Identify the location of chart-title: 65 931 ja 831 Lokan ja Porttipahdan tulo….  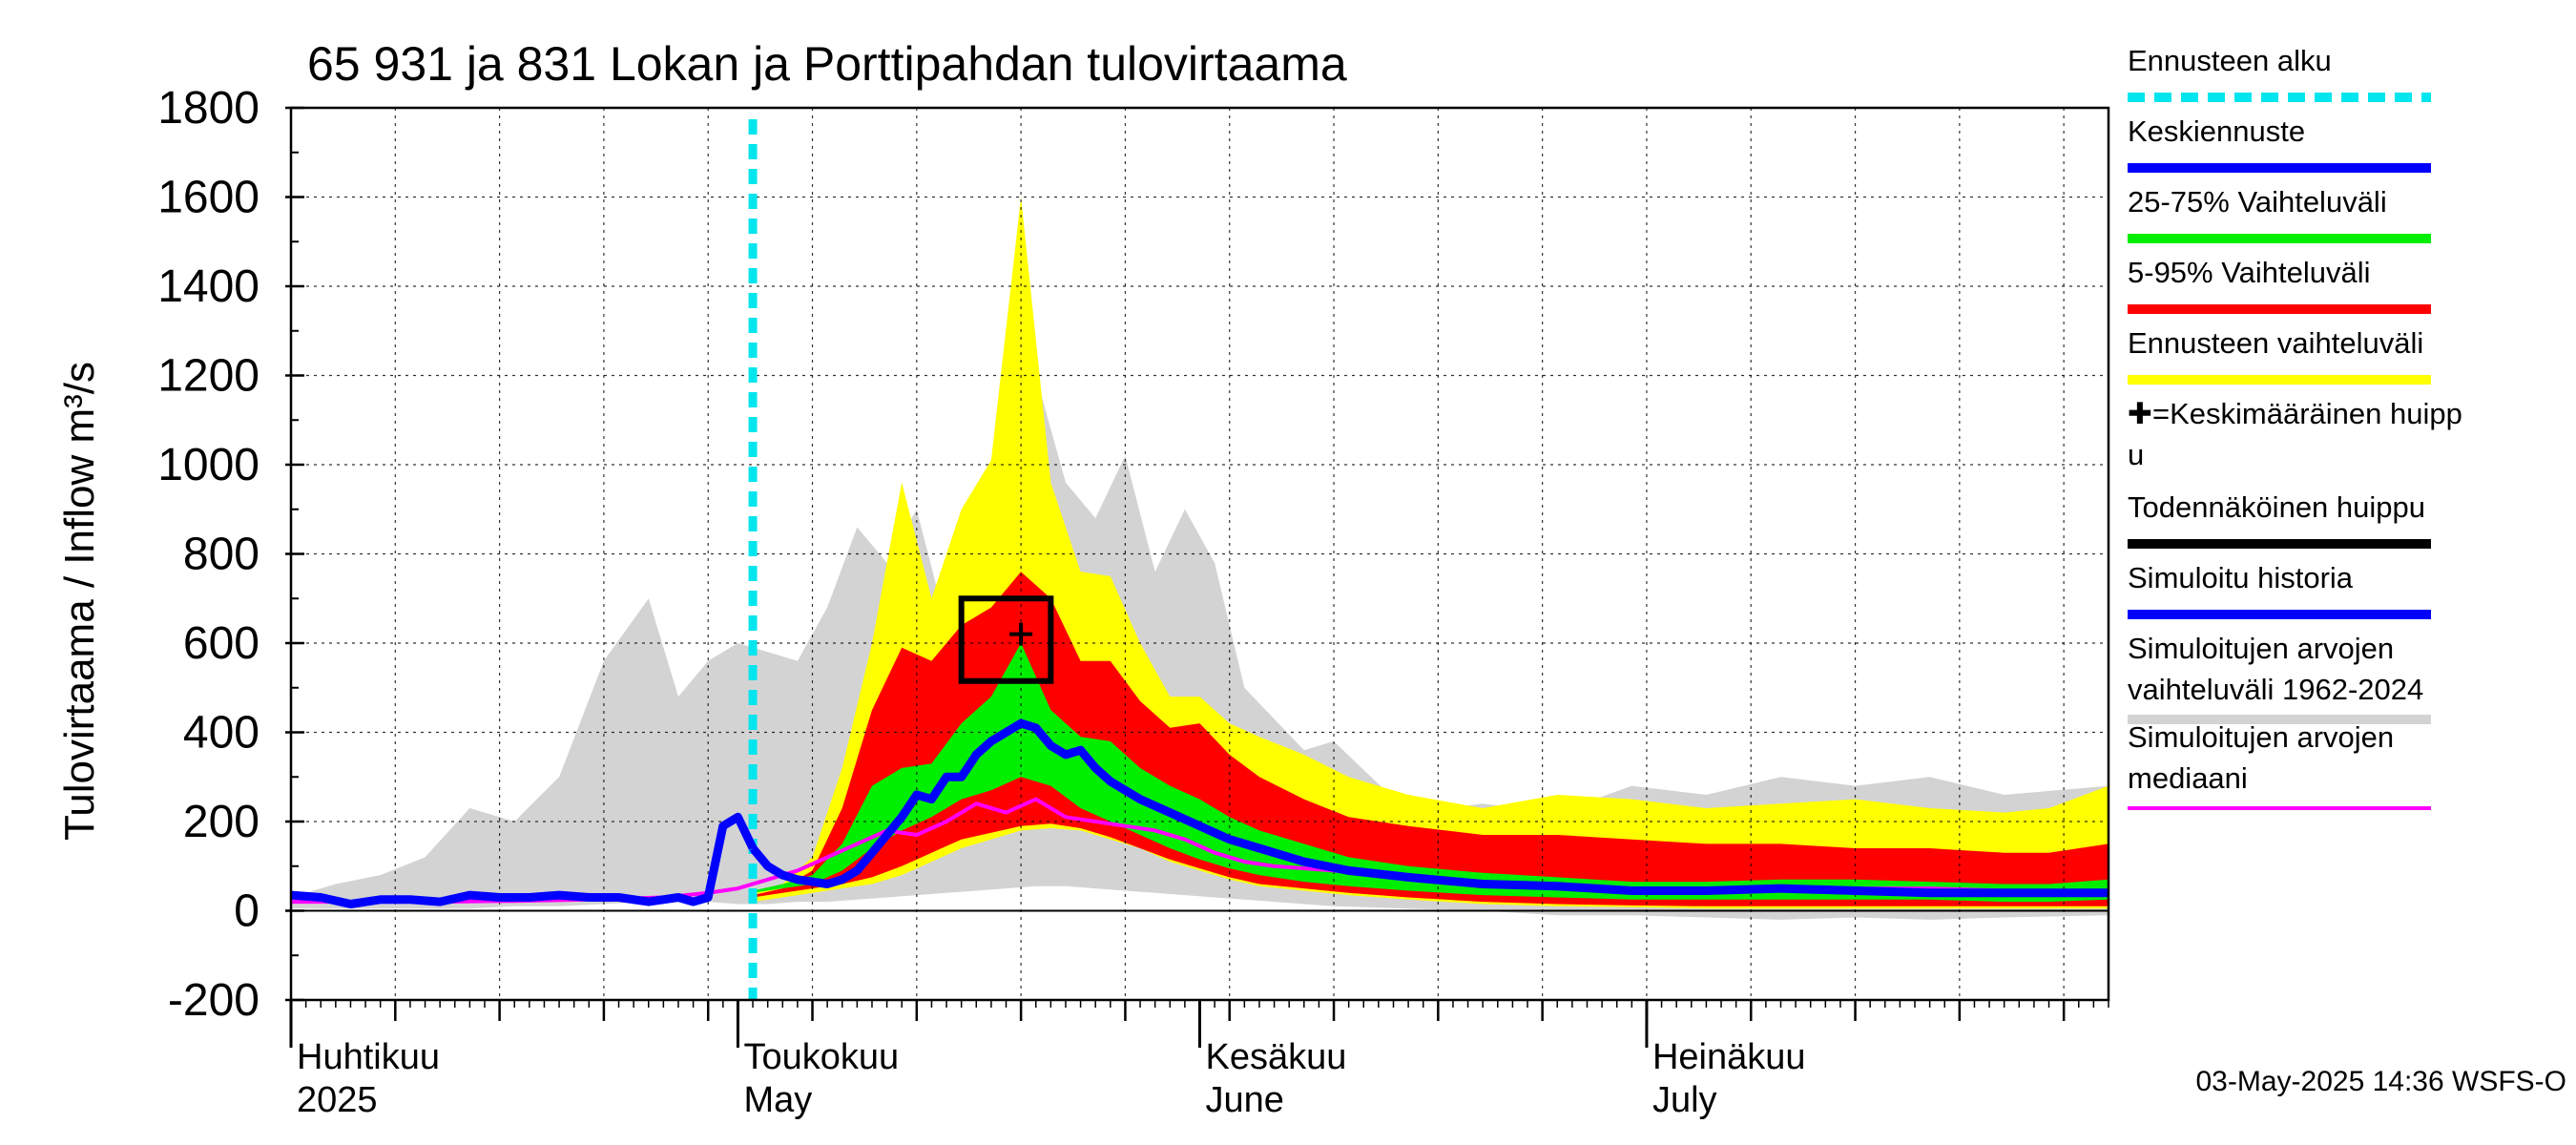
(827, 64).